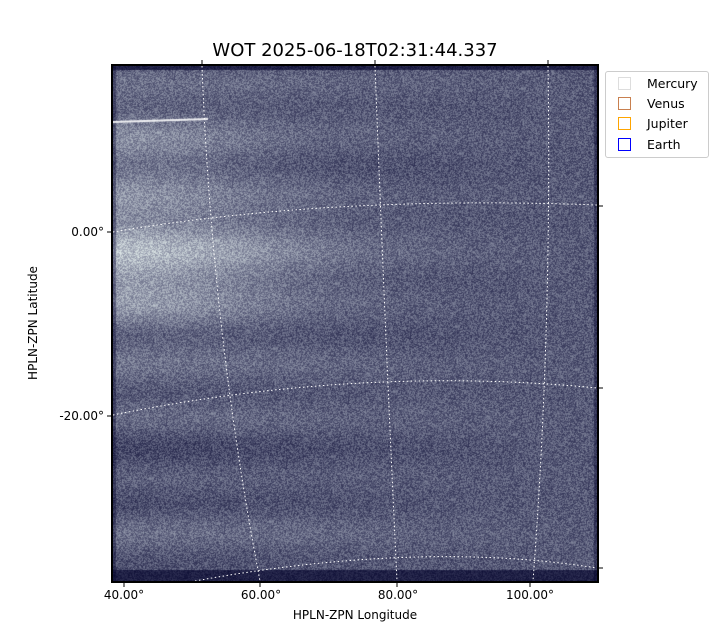 This screenshot has height=640, width=720. I want to click on legend-label: Venus, so click(666, 103).